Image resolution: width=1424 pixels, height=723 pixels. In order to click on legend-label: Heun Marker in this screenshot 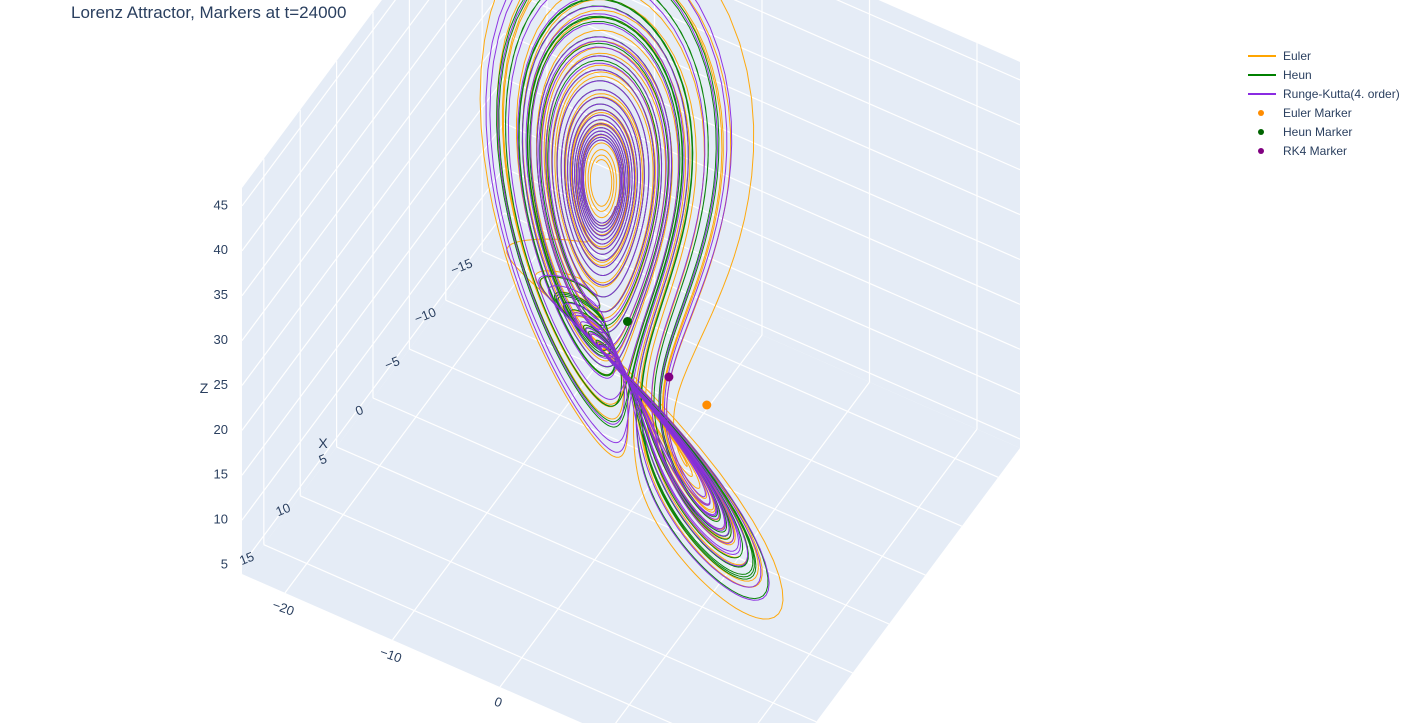, I will do `click(1318, 131)`.